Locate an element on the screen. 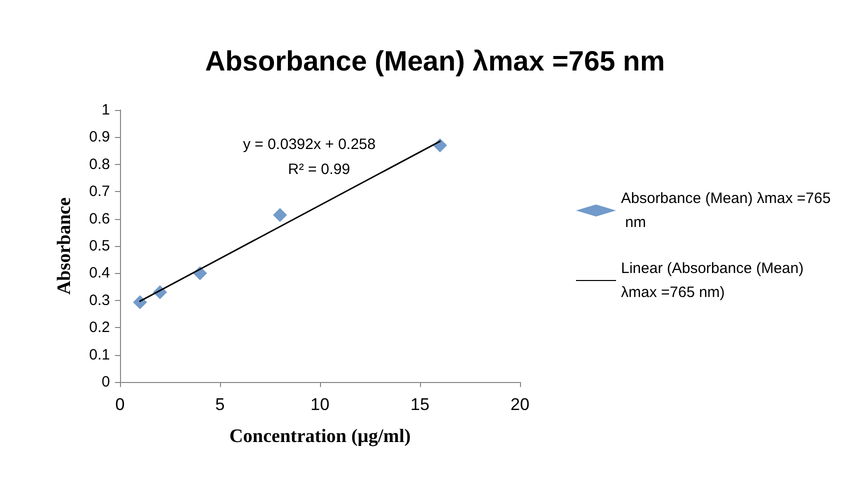 The height and width of the screenshot is (491, 856). x-tick-label: 15 is located at coordinates (420, 404).